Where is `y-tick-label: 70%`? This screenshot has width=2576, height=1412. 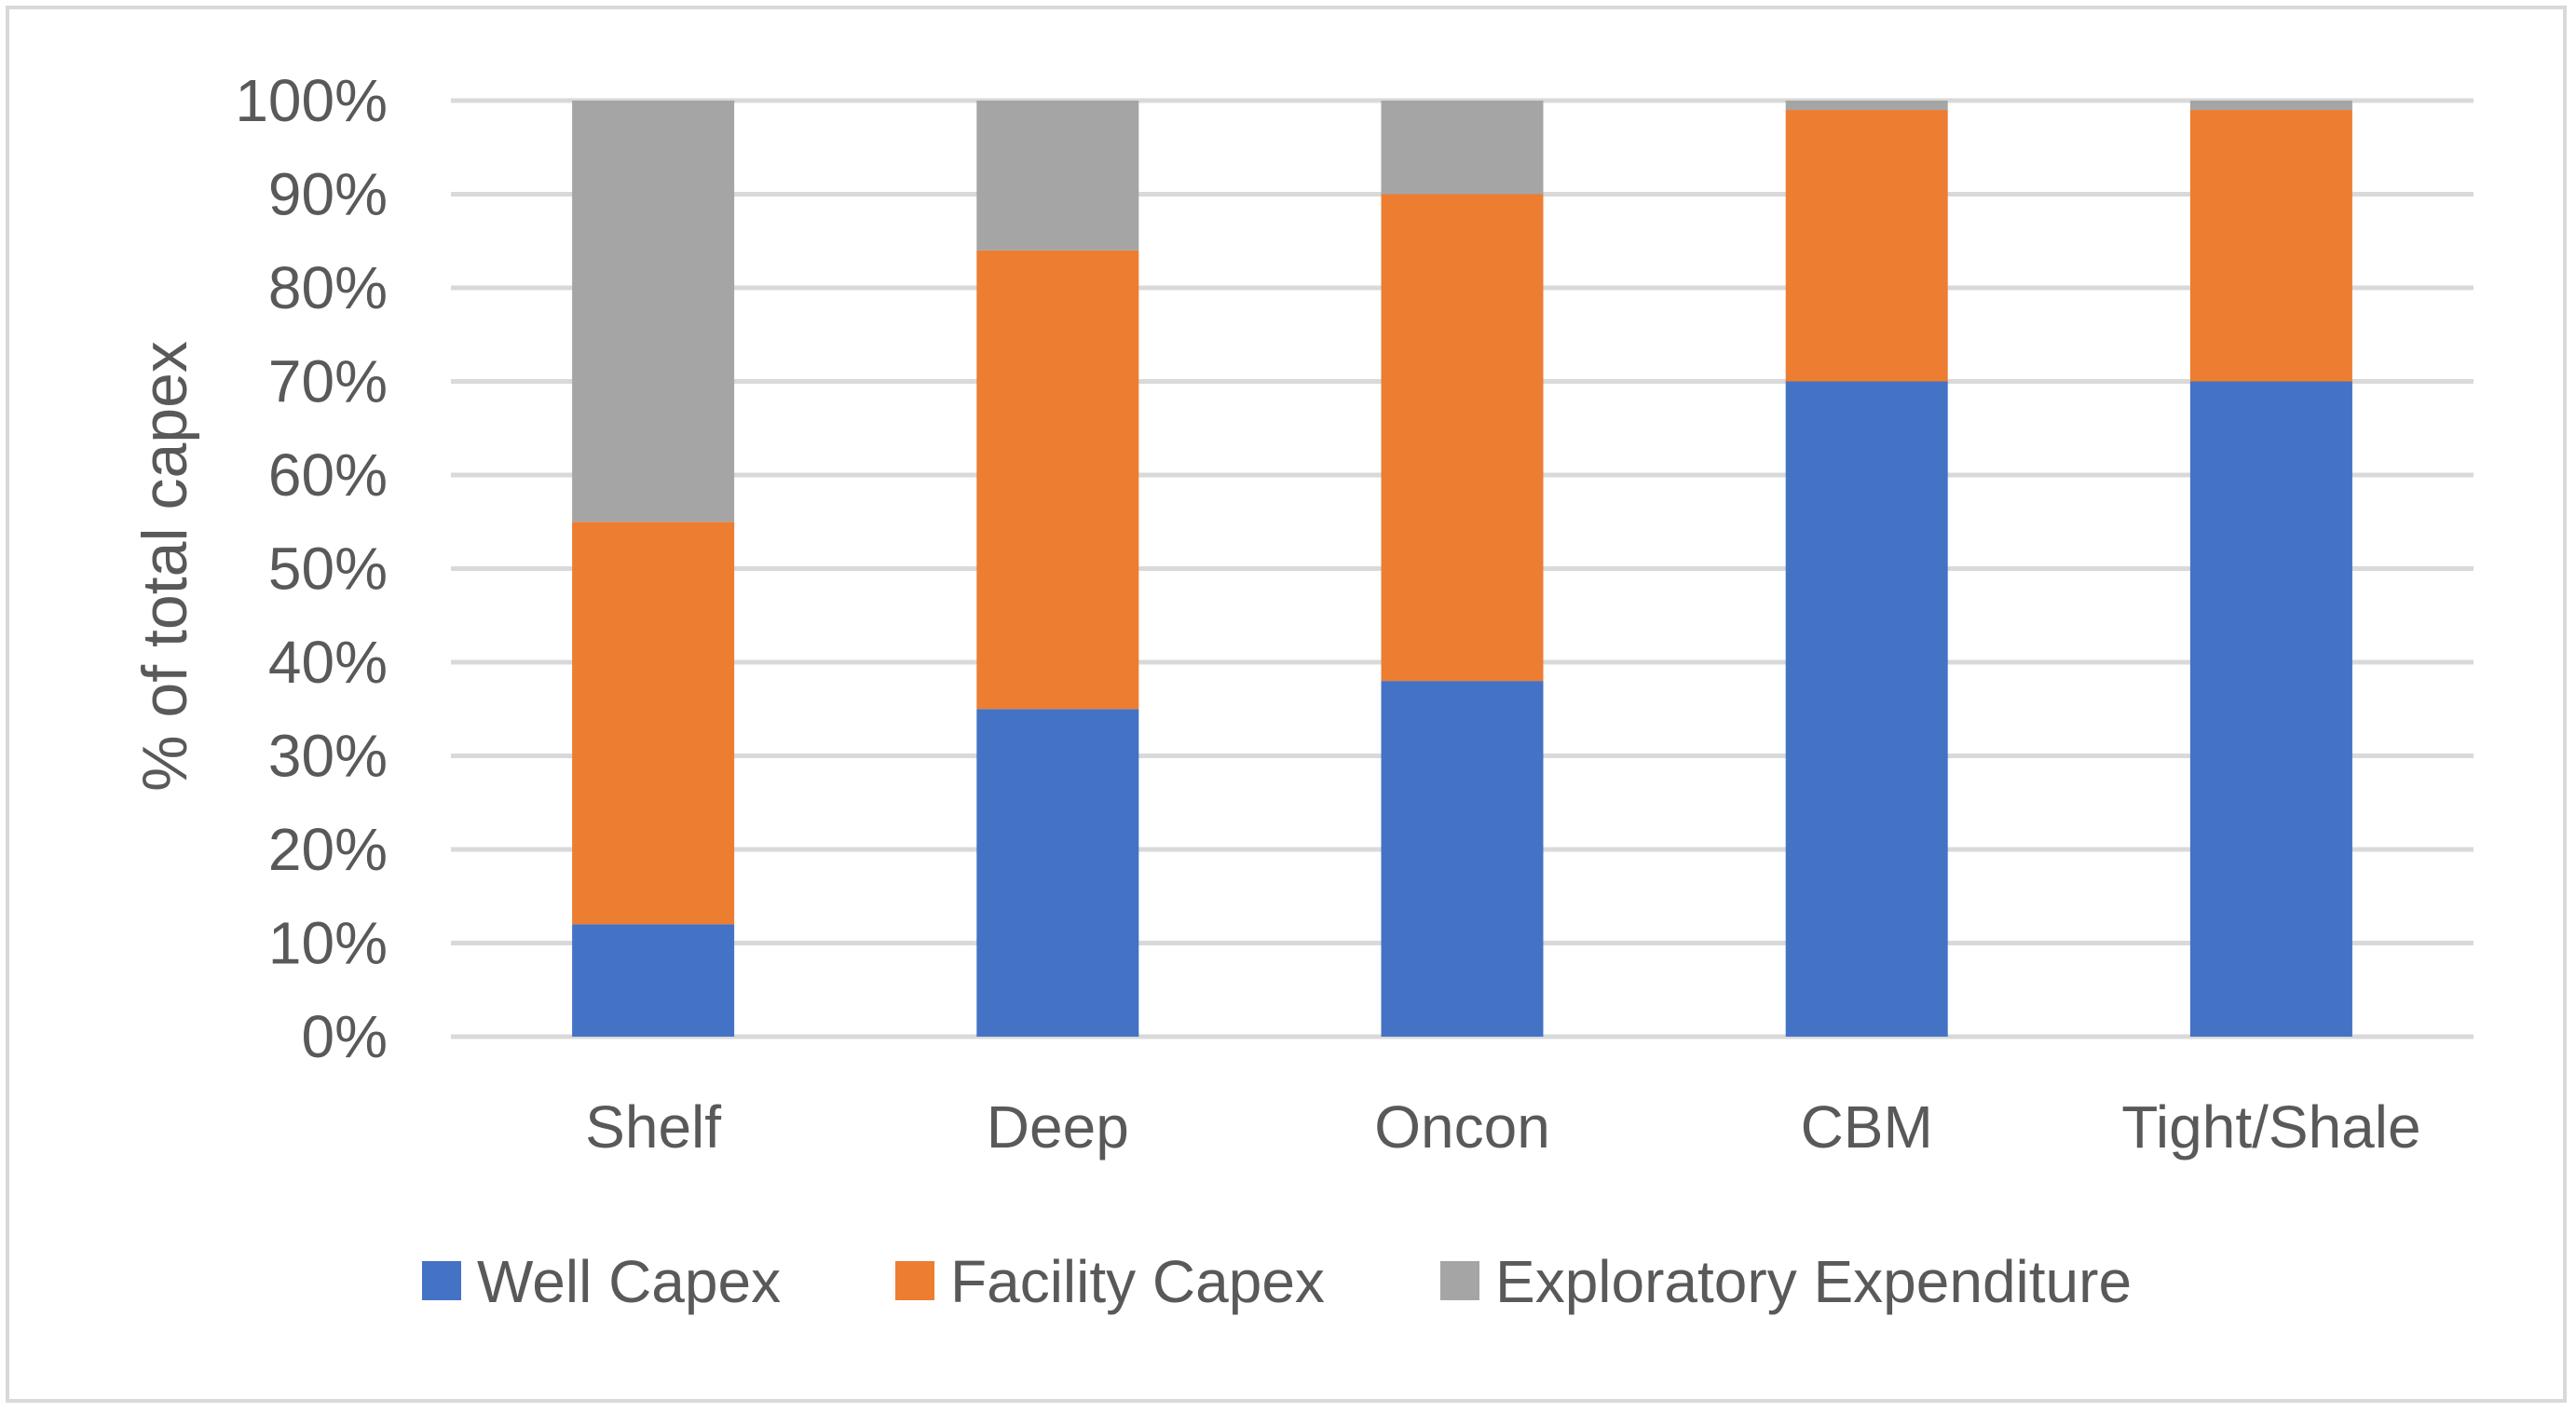
y-tick-label: 70% is located at coordinates (328, 381).